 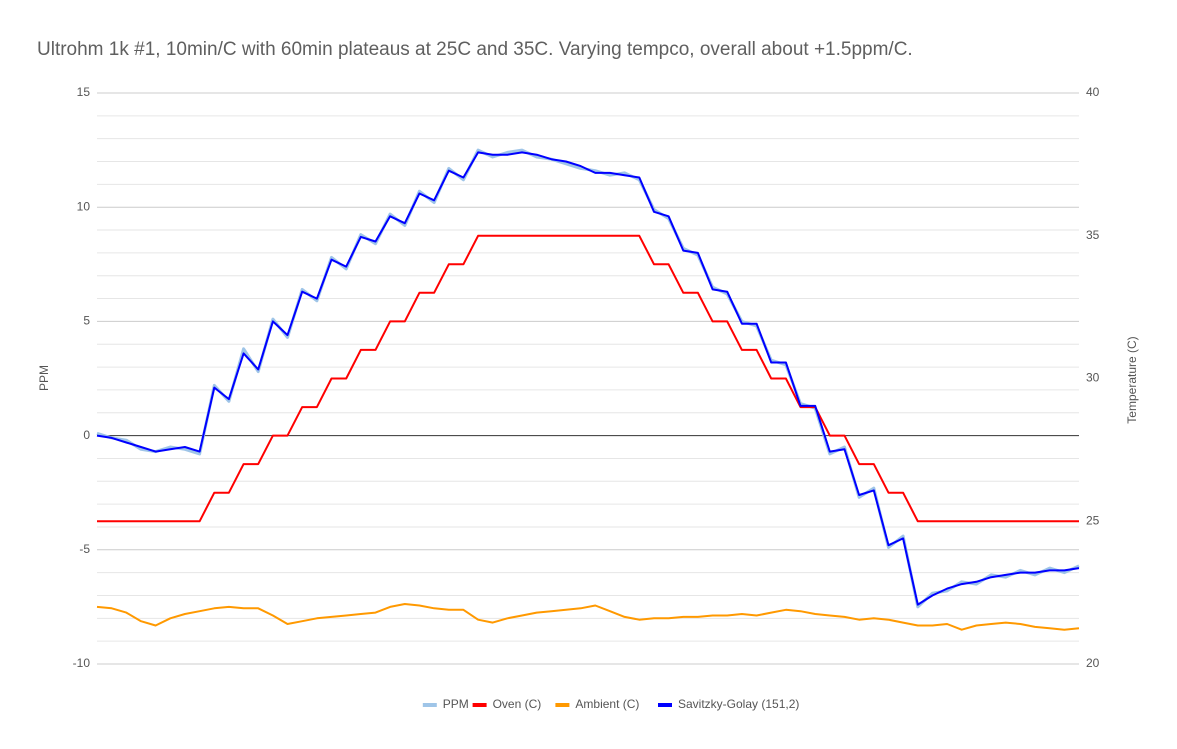 What do you see at coordinates (84, 92) in the screenshot?
I see `y-tick-label: 15` at bounding box center [84, 92].